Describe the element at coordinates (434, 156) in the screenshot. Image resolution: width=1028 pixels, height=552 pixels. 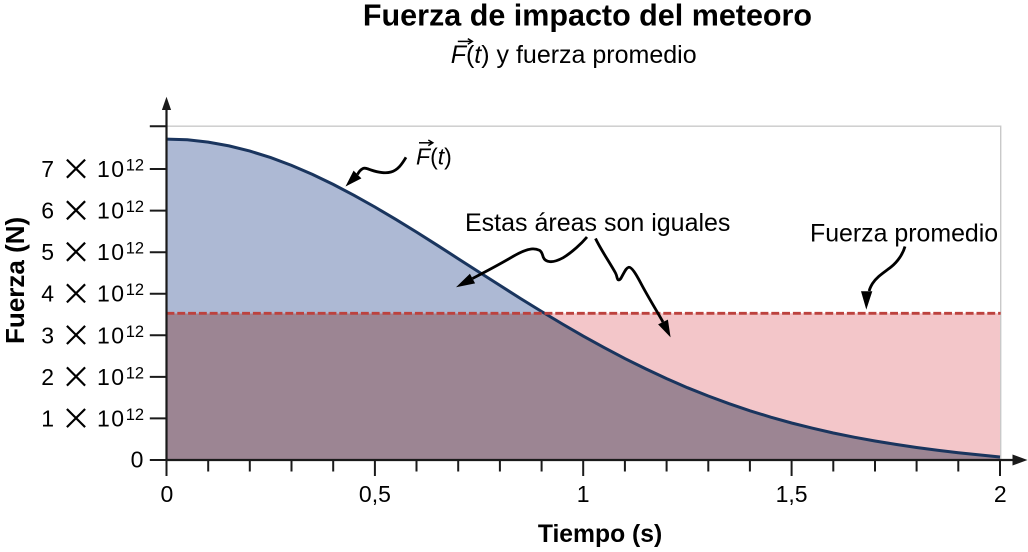
I see `svg-text: F(t)` at that location.